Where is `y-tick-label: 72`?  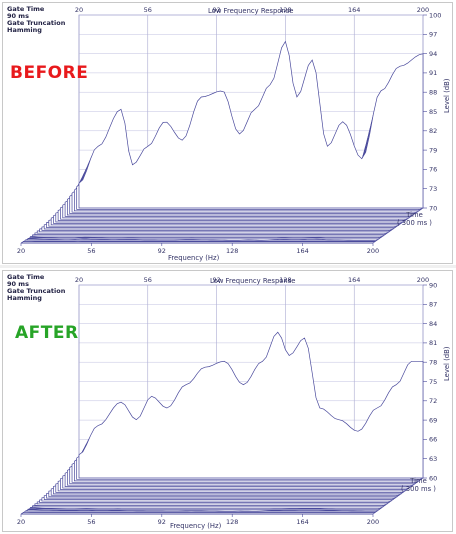 y-tick-label: 72 is located at coordinates (433, 401).